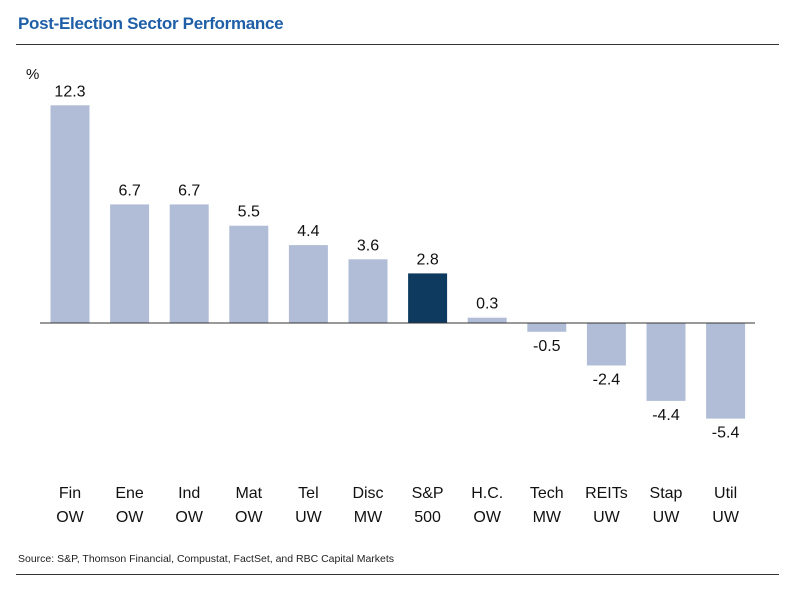 Image resolution: width=803 pixels, height=598 pixels. What do you see at coordinates (428, 493) in the screenshot?
I see `category-label: S&P` at bounding box center [428, 493].